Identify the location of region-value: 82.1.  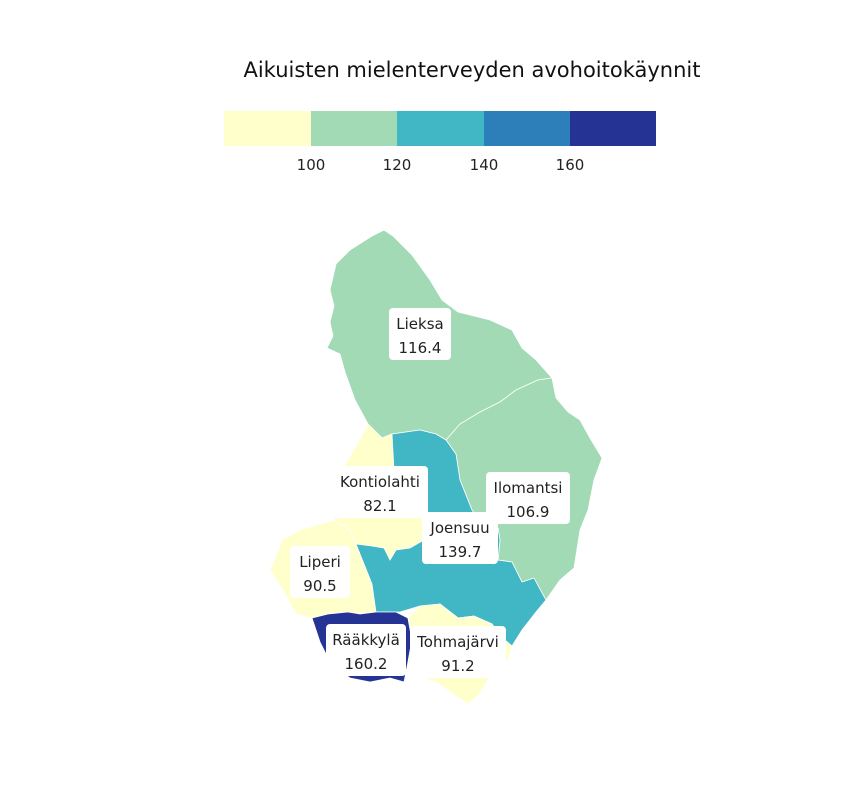
(379, 506).